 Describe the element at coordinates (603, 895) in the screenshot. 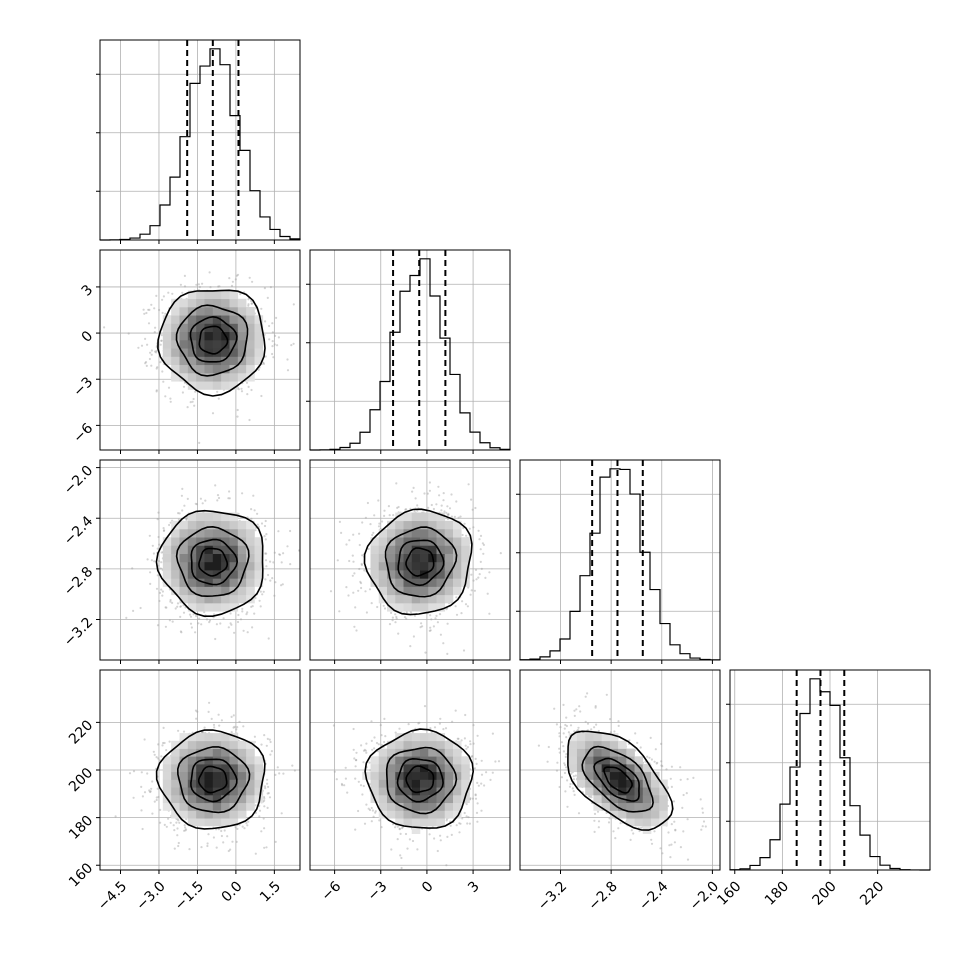

I see `x-tick-label: −2.8` at that location.